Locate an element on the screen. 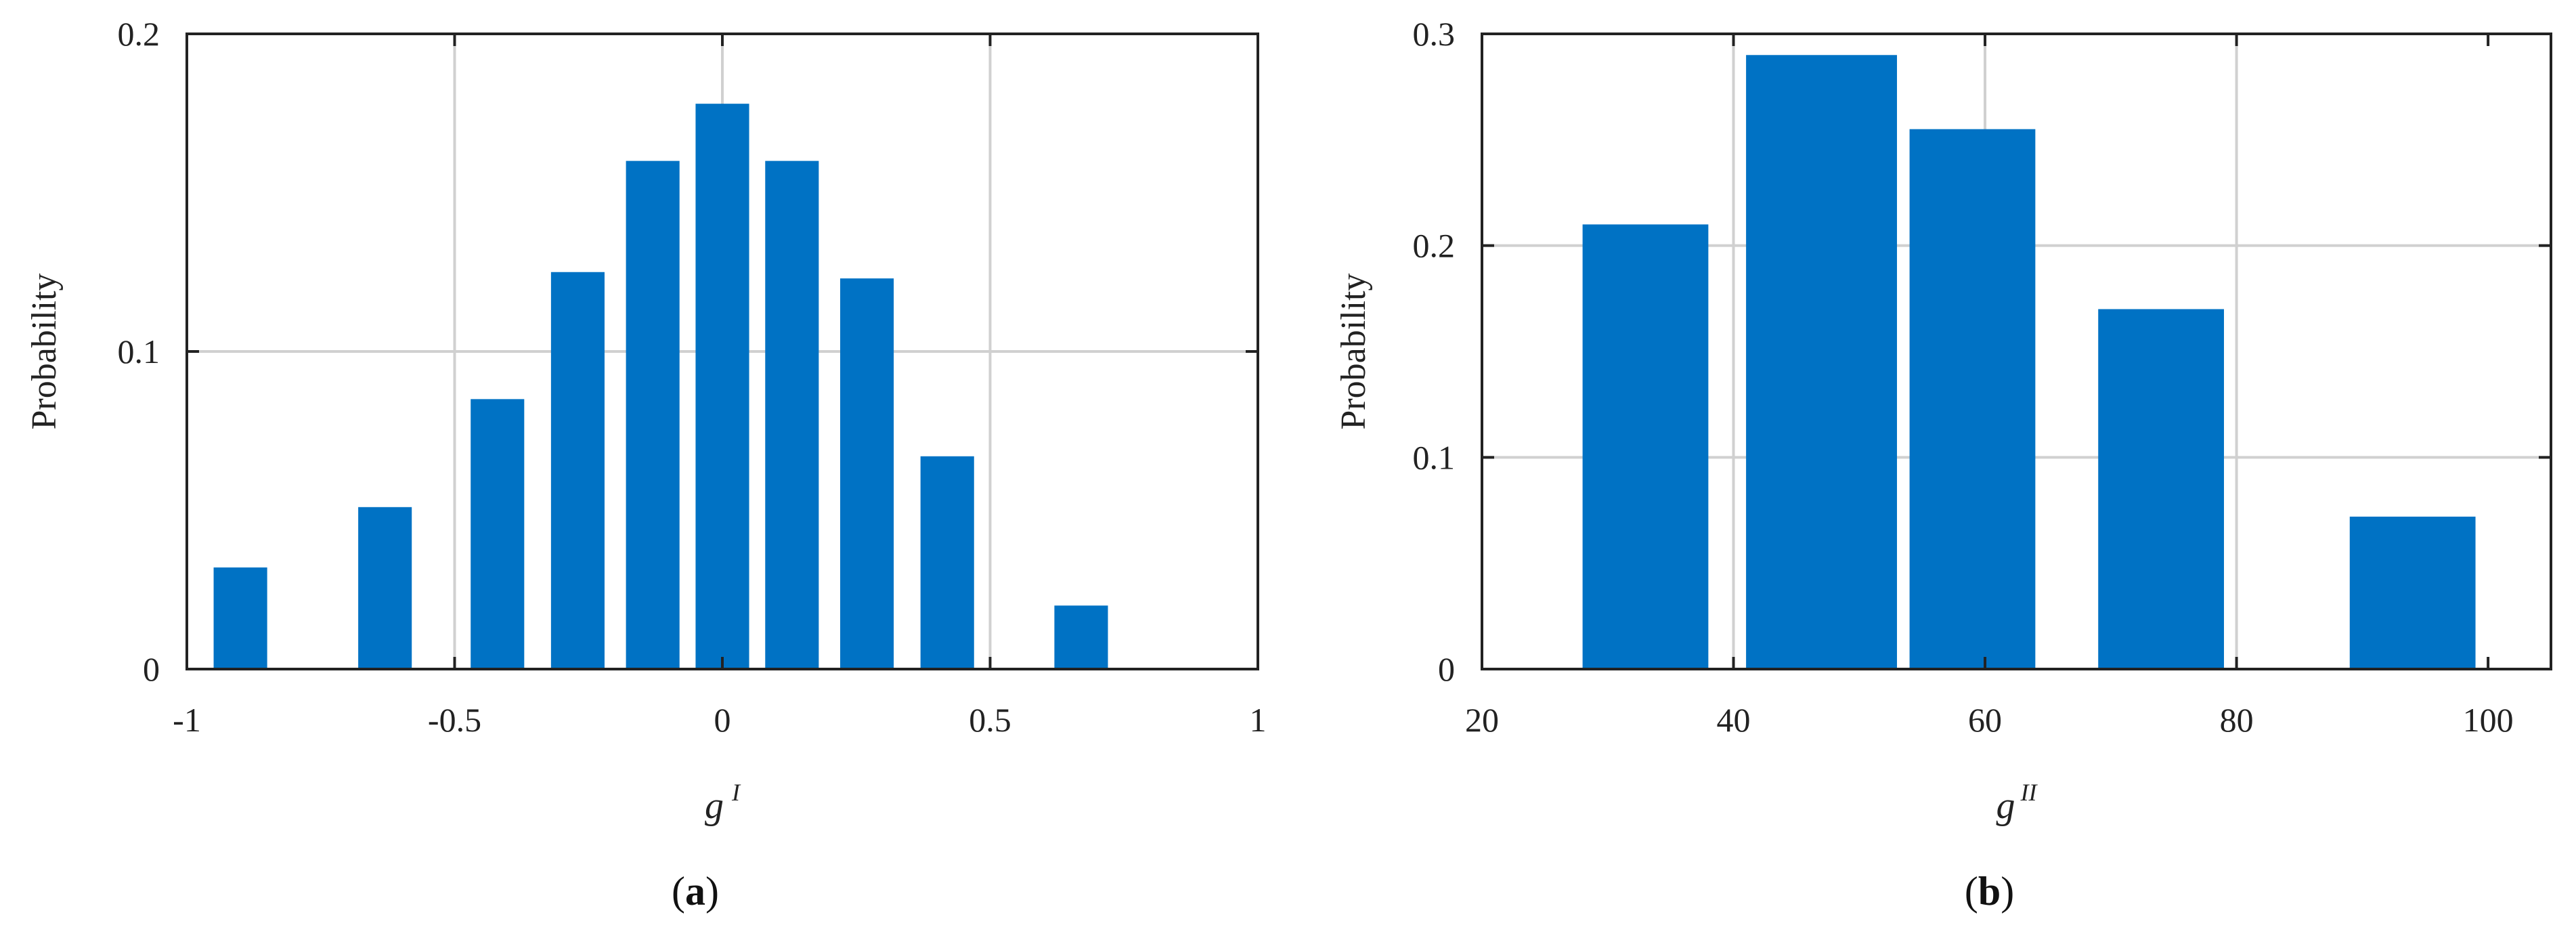 The width and height of the screenshot is (2576, 942). y-axis-label-a: Probability is located at coordinates (44, 351).